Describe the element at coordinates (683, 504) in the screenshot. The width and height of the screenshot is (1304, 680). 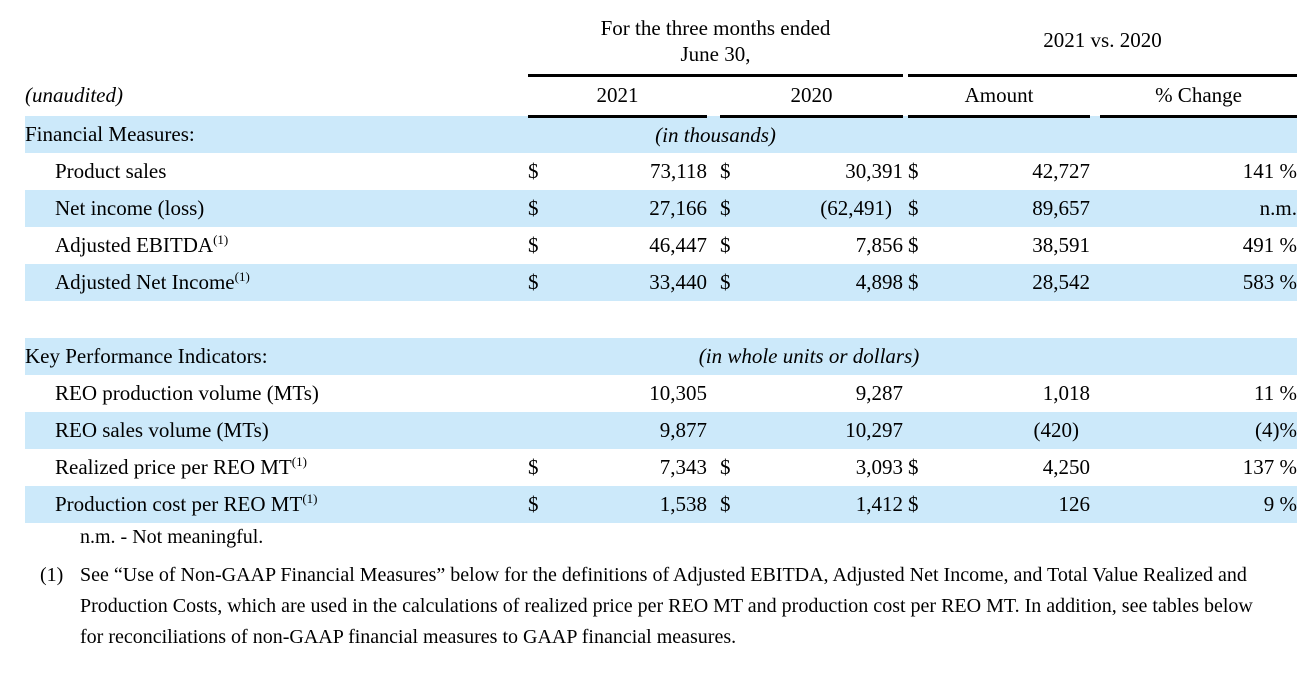
I see `value-2021: 1,538` at that location.